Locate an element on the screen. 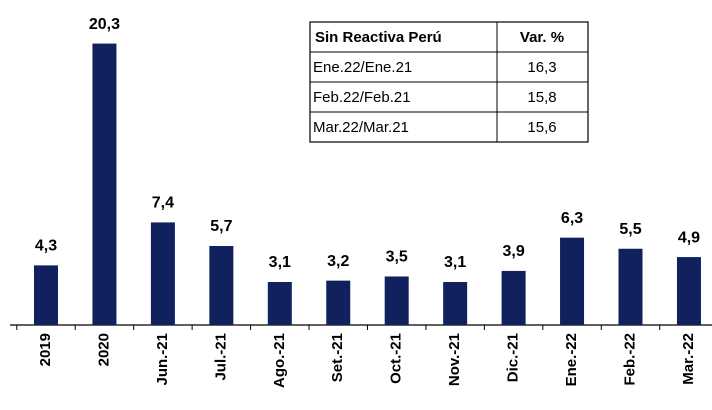  x-tick-label: Oct.-21 is located at coordinates (396, 358).